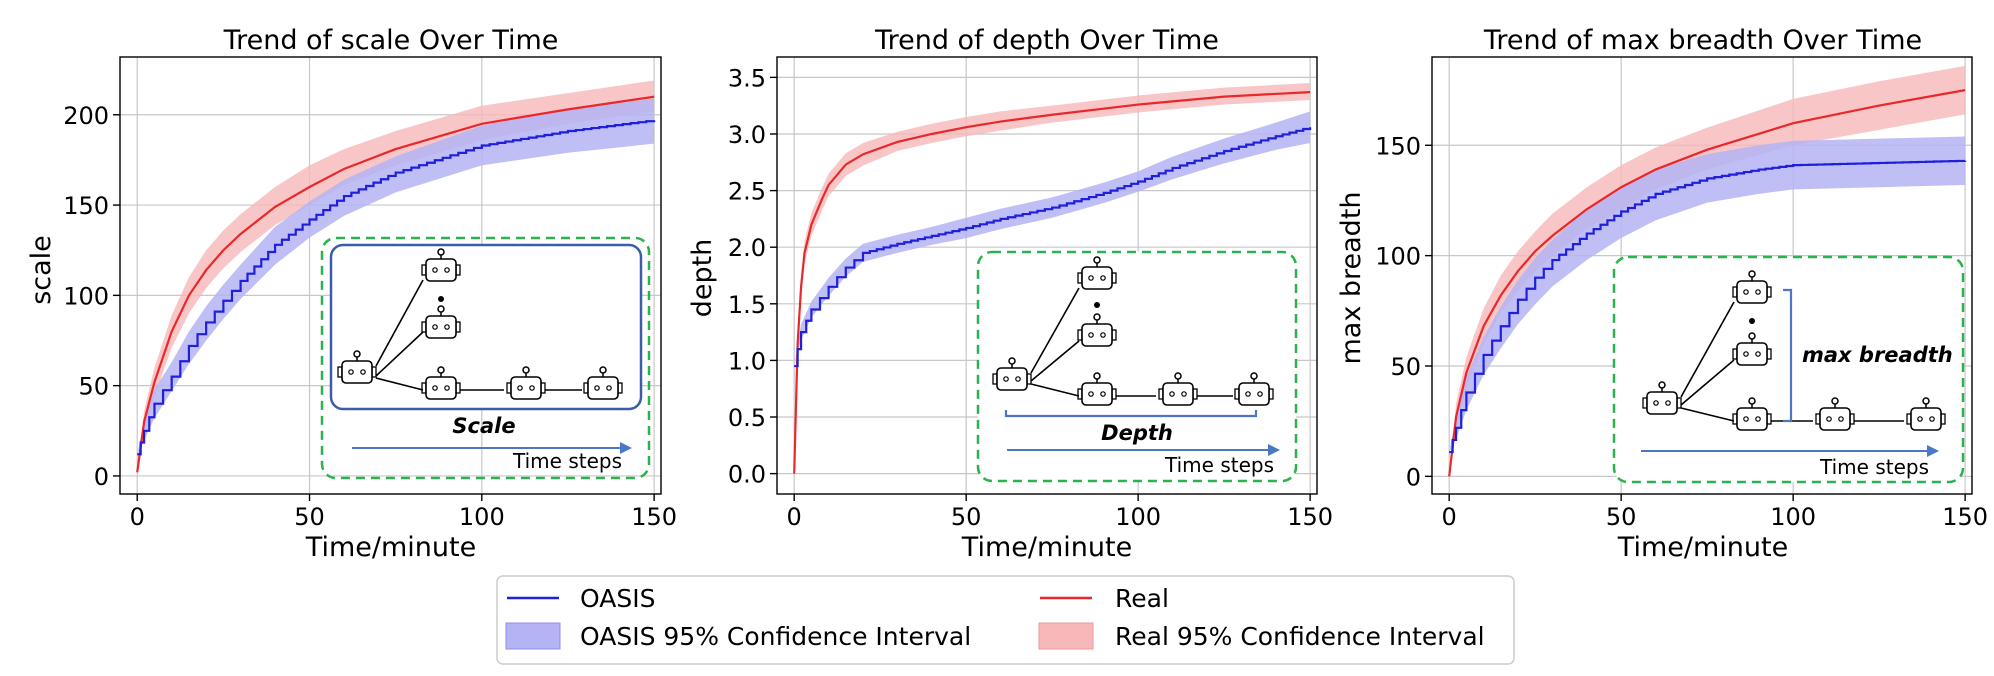  Describe the element at coordinates (1877, 355) in the screenshot. I see `inset-callout-label: max breadth` at that location.